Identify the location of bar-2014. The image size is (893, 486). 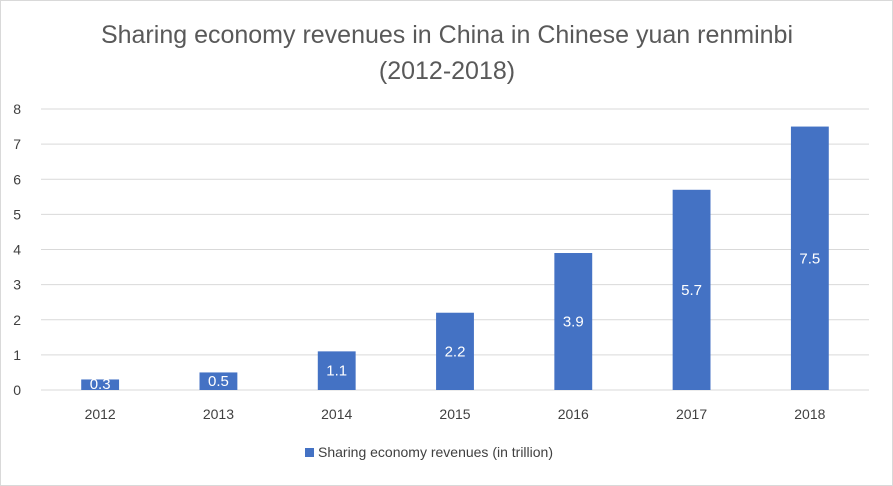
(336, 370).